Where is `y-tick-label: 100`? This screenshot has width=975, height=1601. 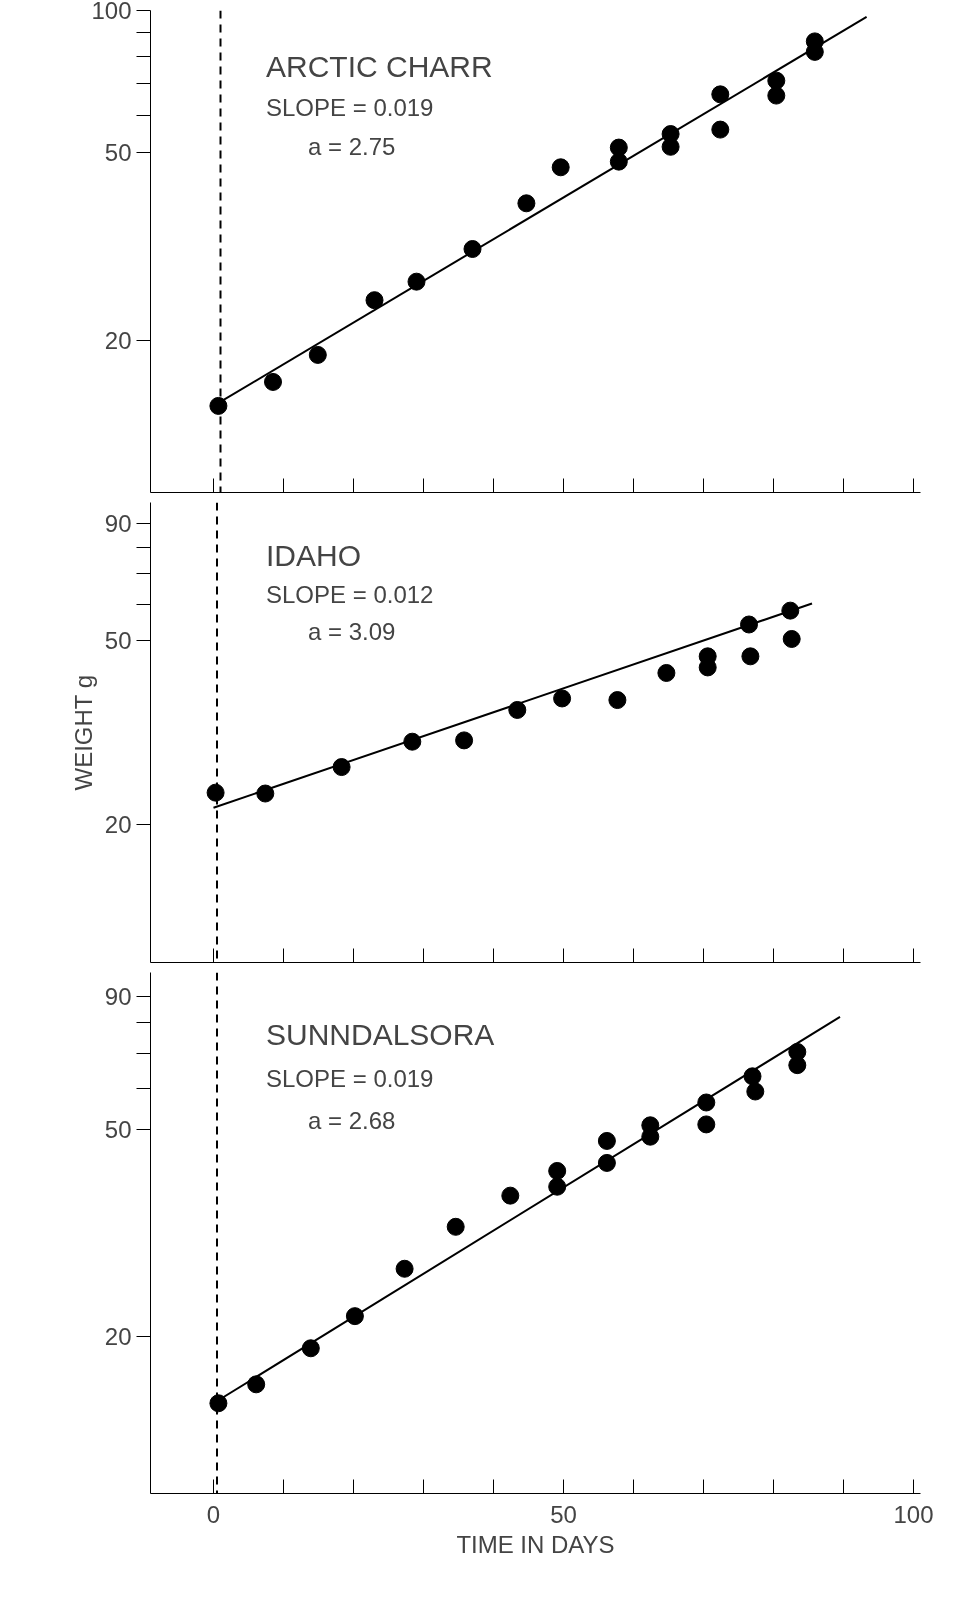 y-tick-label: 100 is located at coordinates (111, 12).